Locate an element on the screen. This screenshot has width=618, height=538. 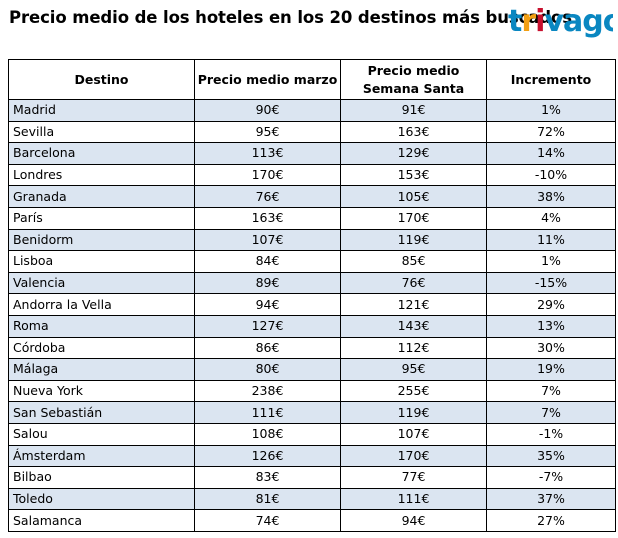
svg-text: trivago is located at coordinates (560, 21).